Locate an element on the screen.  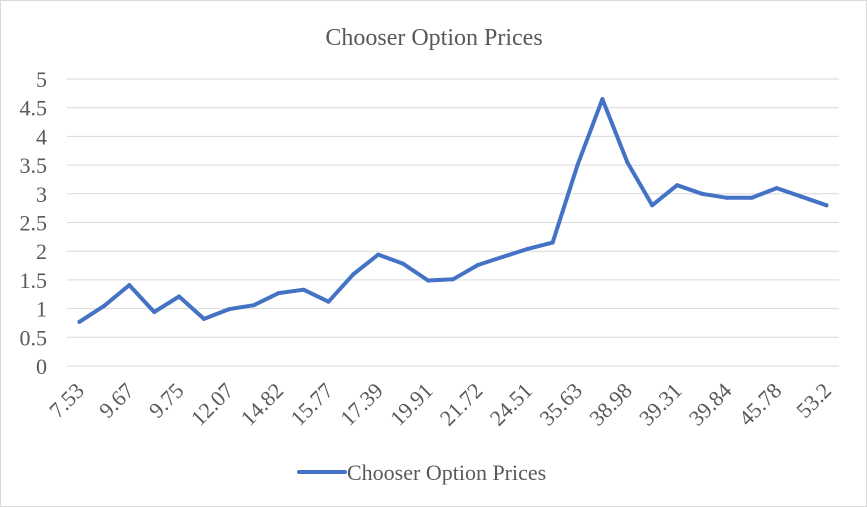
x-tick-label: 39.31 is located at coordinates (660, 404).